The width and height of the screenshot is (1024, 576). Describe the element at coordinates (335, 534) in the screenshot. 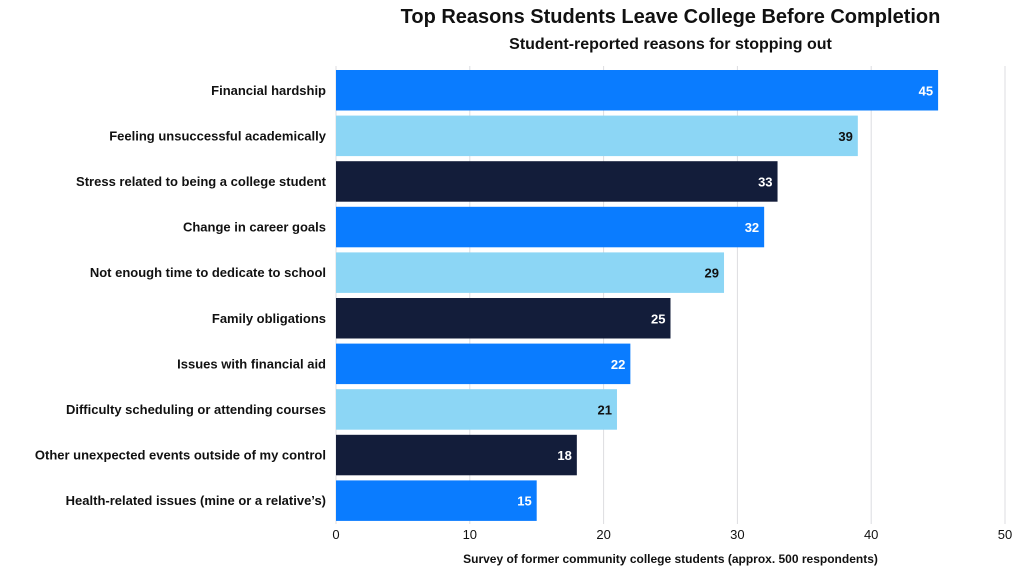

I see `x-tick-label: 0` at that location.